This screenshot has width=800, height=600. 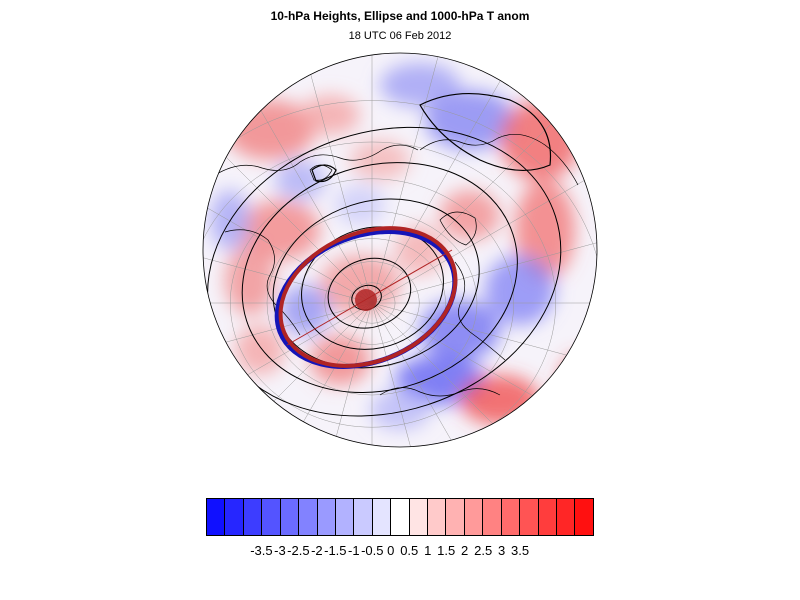 What do you see at coordinates (465, 550) in the screenshot?
I see `colorbar-tick-label: 2` at bounding box center [465, 550].